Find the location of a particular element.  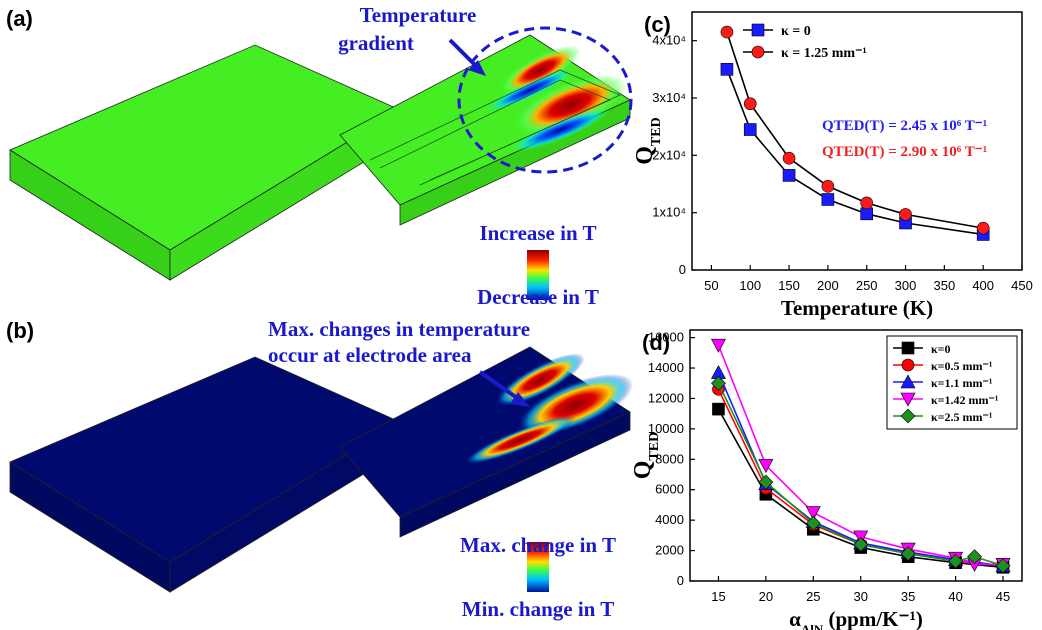

x-axis-label-sub: AlN is located at coordinates (812, 626).